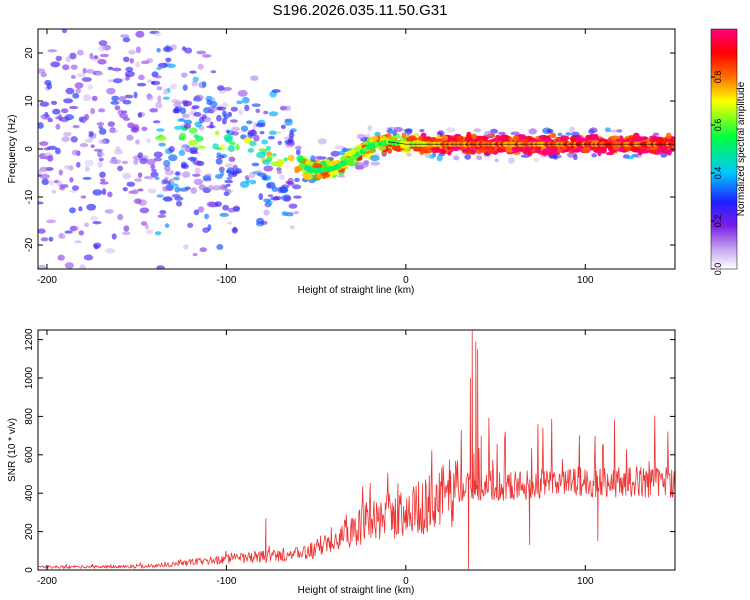 This screenshot has height=600, width=750. Describe the element at coordinates (12, 149) in the screenshot. I see `spectrogram-ylabel: Frequency (Hz)` at that location.